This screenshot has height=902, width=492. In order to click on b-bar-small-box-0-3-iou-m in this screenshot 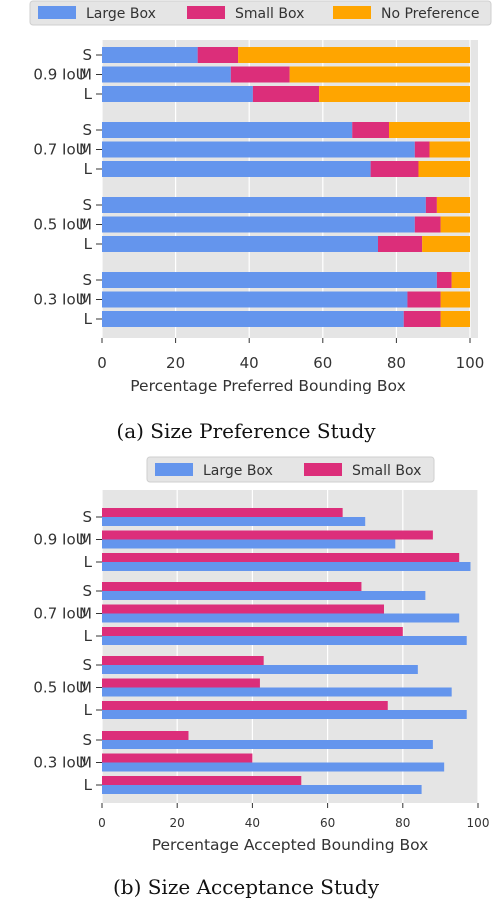, I will do `click(177, 758)`.